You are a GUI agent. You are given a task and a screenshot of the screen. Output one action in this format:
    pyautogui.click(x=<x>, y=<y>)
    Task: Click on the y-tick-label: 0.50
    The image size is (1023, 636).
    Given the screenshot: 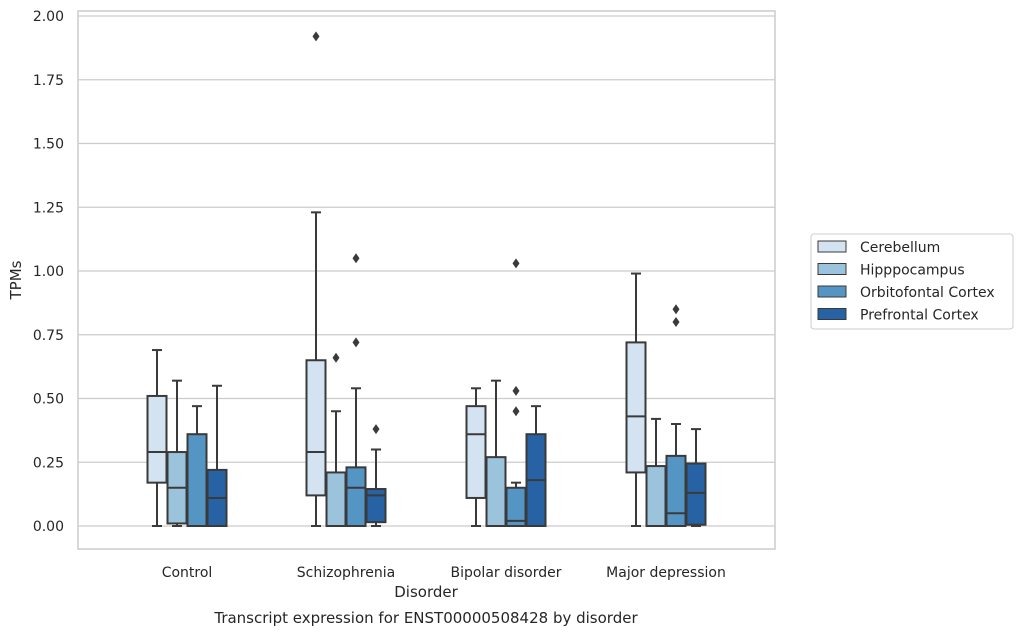 What is the action you would take?
    pyautogui.click(x=48, y=400)
    